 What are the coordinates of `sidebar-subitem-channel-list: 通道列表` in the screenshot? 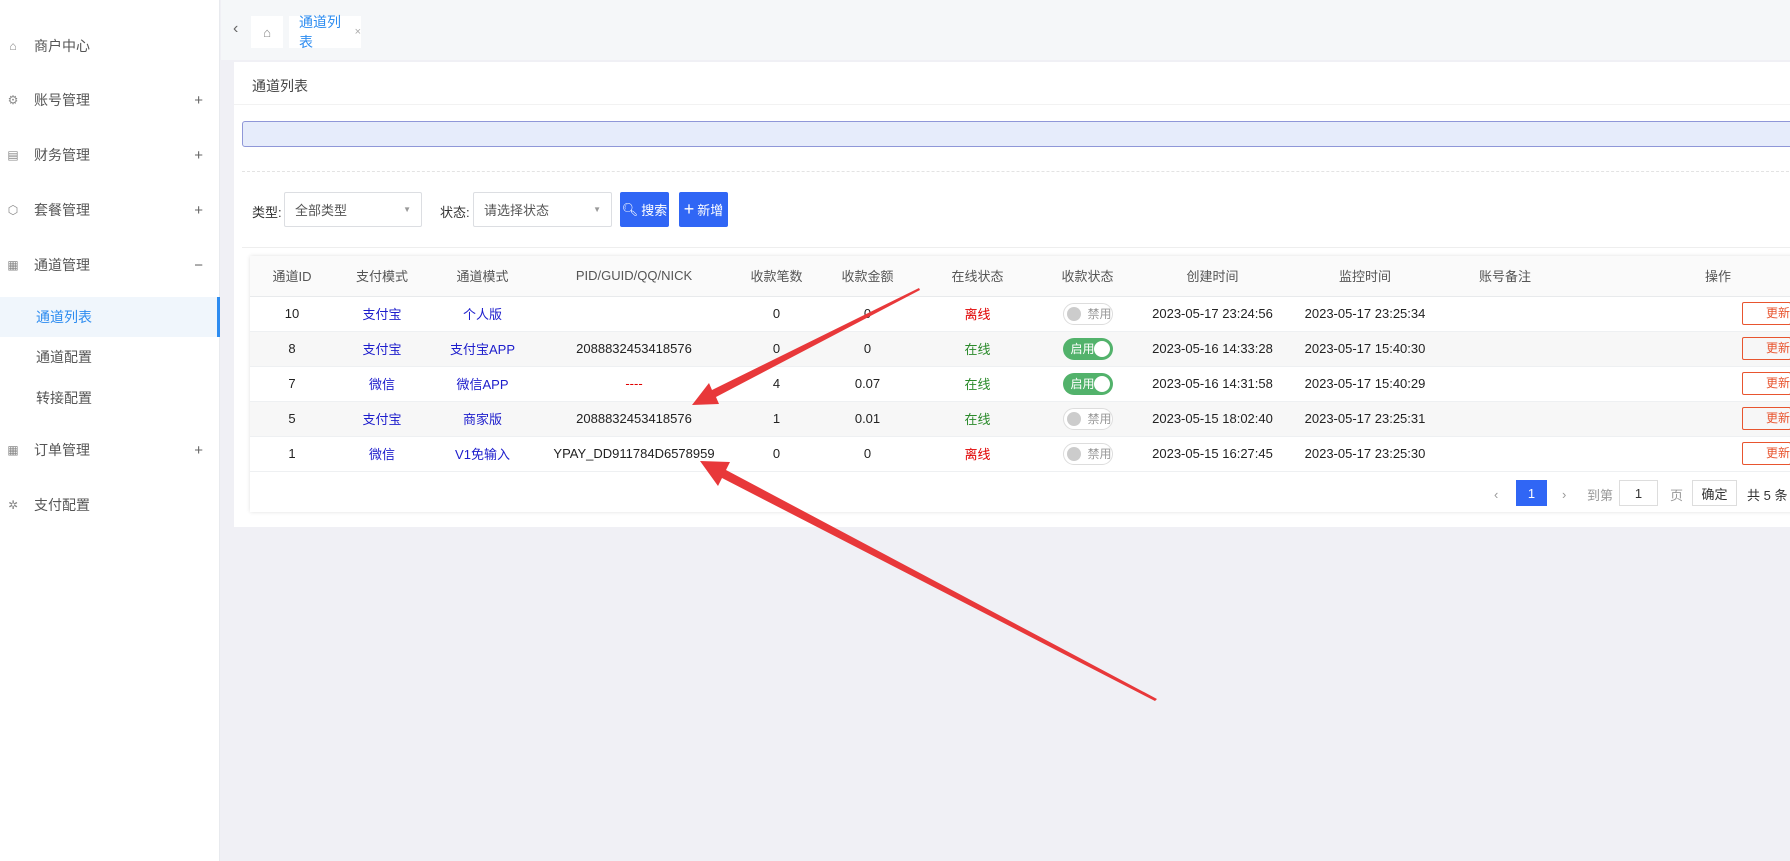 It's located at (110, 317).